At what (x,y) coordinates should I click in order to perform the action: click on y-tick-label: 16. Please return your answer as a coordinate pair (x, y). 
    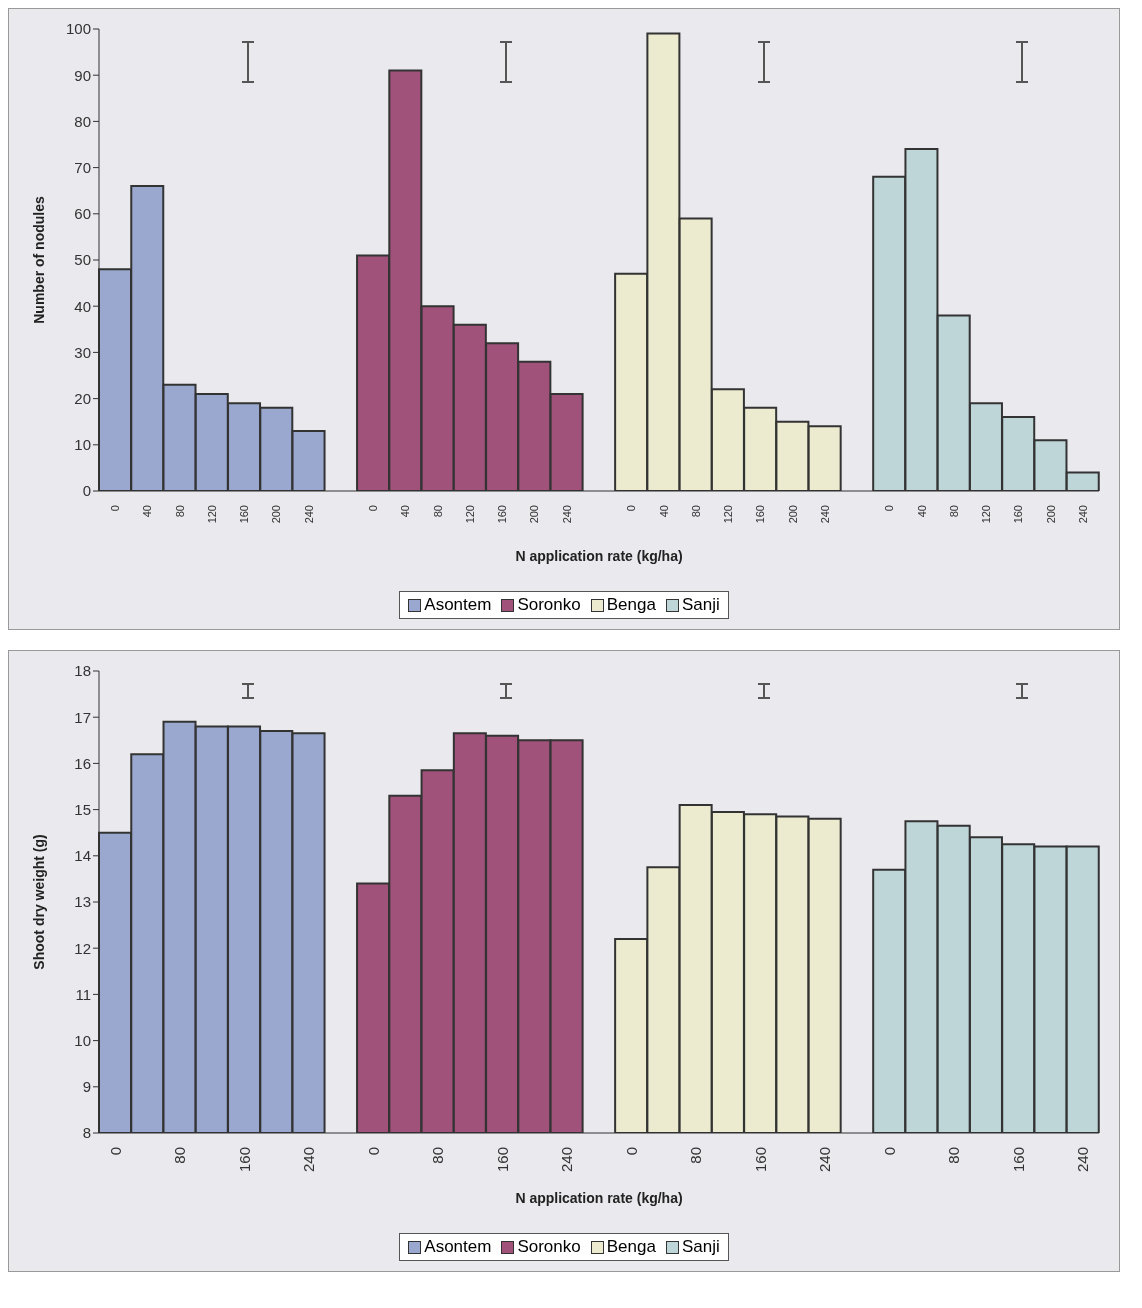
    Looking at the image, I should click on (82, 763).